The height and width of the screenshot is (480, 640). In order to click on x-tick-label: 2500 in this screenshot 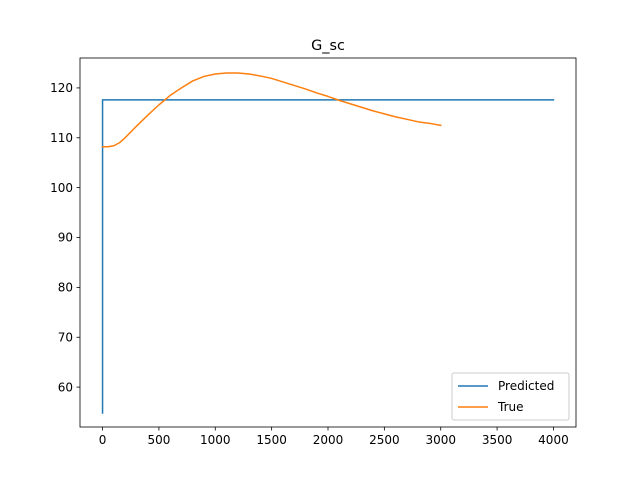, I will do `click(384, 440)`.